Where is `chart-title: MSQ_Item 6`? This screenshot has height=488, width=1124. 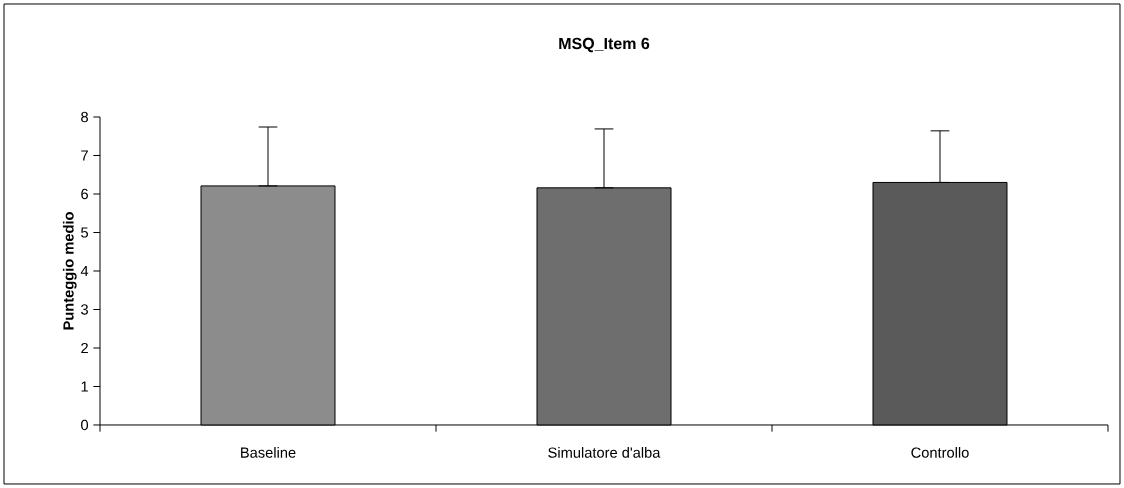
chart-title: MSQ_Item 6 is located at coordinates (604, 45).